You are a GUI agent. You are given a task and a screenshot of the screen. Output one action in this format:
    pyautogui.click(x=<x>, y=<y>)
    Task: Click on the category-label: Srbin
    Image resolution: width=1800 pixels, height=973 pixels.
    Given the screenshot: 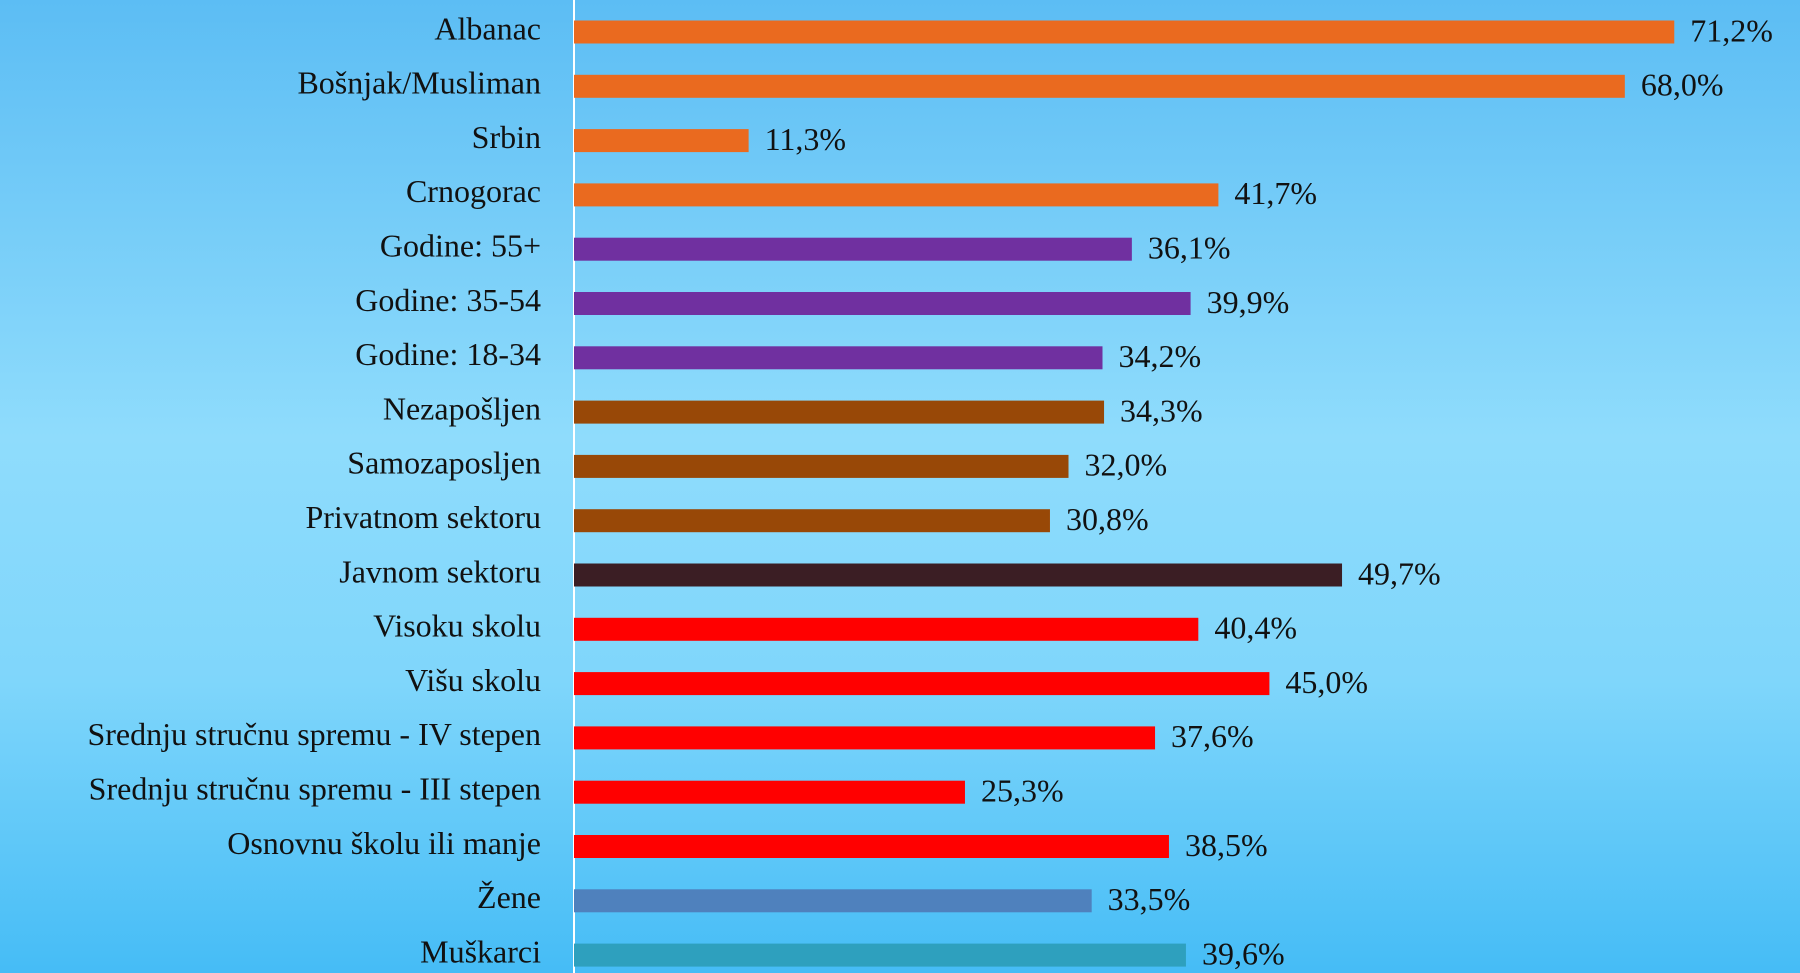 What is the action you would take?
    pyautogui.click(x=506, y=137)
    